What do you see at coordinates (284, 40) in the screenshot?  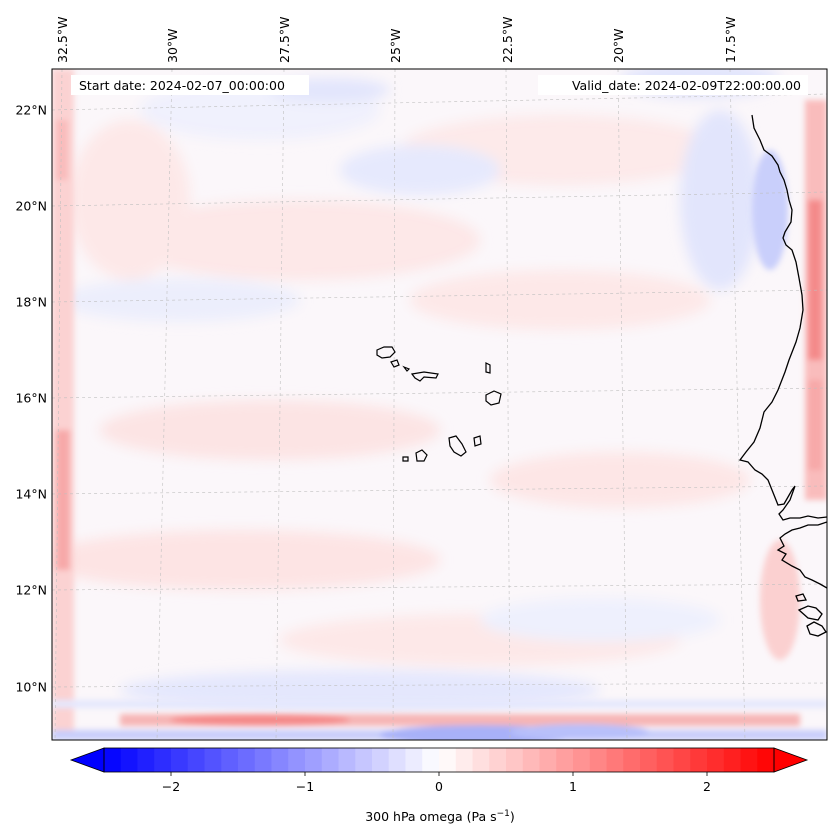 I see `lon-label: 27.5°W` at bounding box center [284, 40].